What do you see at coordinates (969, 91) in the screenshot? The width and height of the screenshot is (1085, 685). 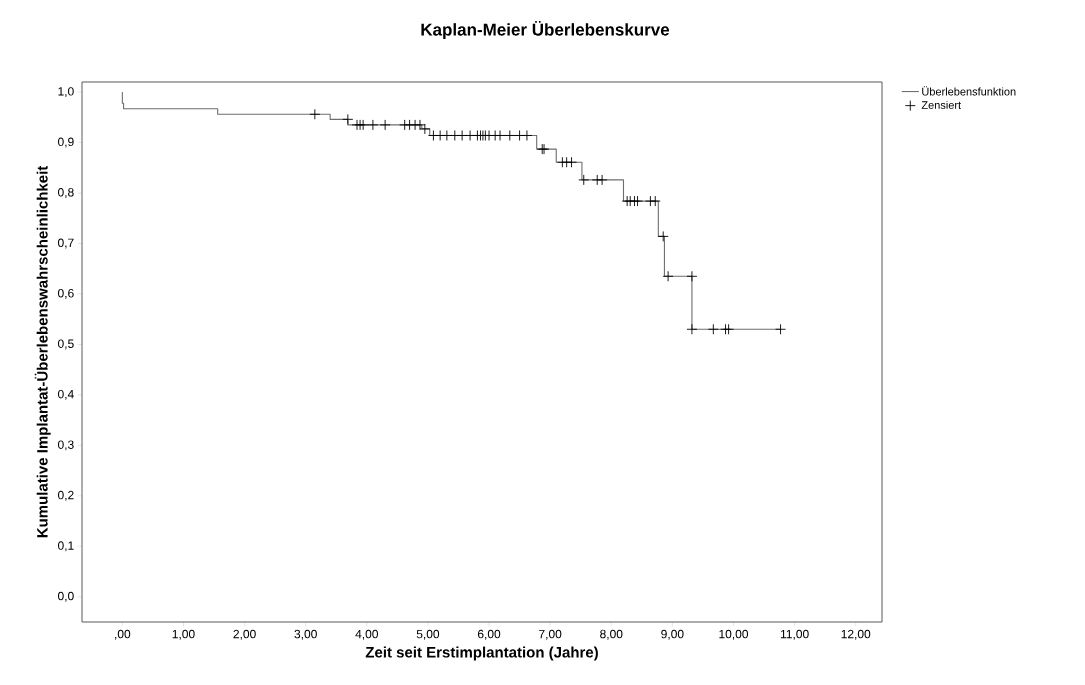 I see `legend-label: Überlebensfunktion` at bounding box center [969, 91].